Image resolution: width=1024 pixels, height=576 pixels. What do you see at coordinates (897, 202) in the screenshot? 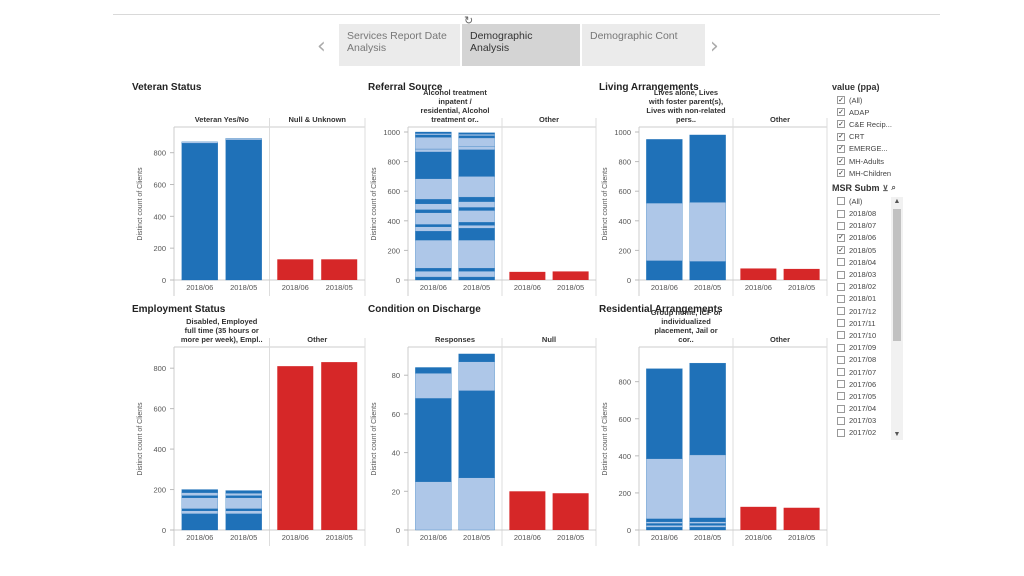
I see `scroll-up-icon: ▲` at bounding box center [897, 202].